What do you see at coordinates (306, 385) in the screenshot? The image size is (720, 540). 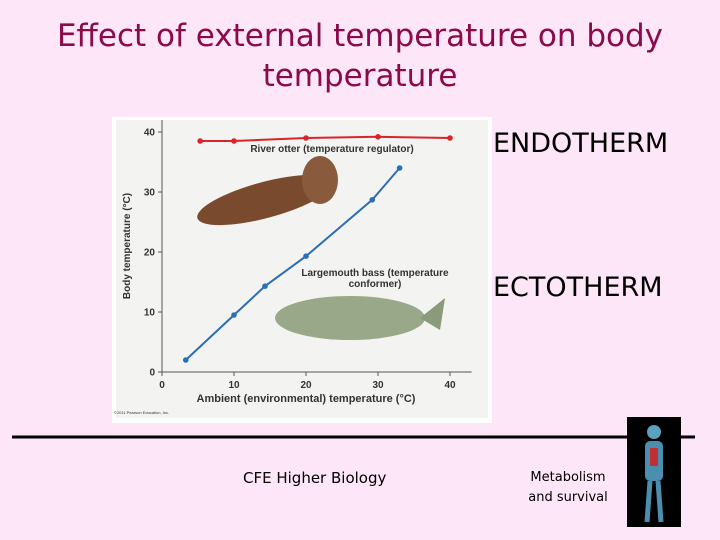 I see `x-tick-label: 20` at bounding box center [306, 385].